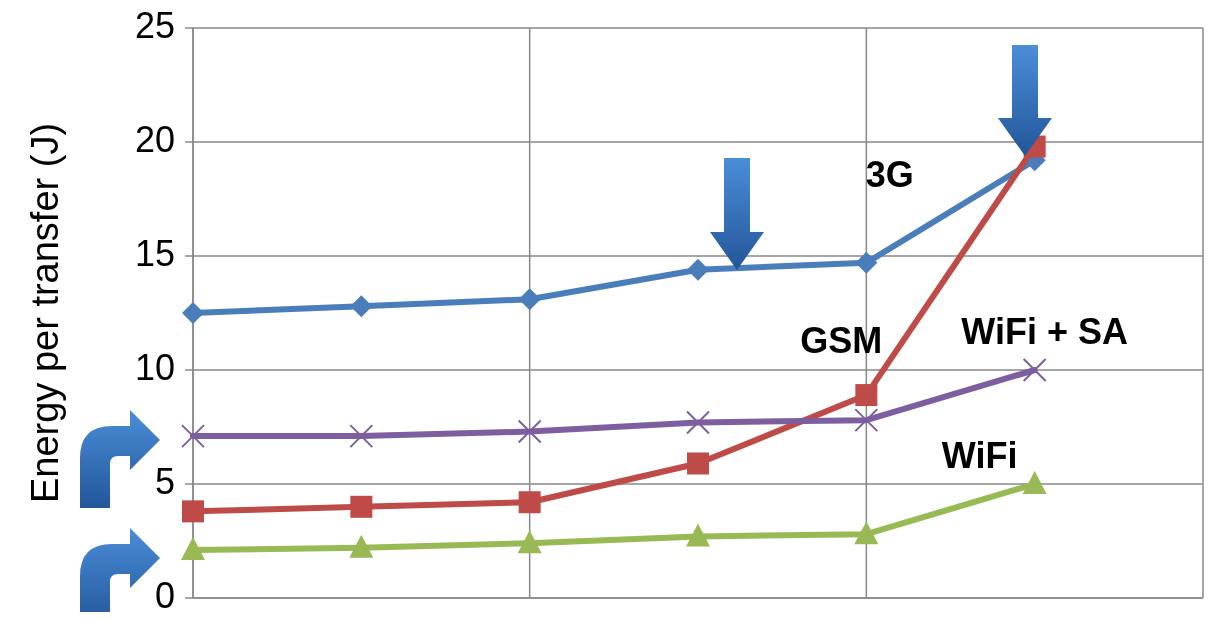  I want to click on y-tick-label: 10, so click(154, 367).